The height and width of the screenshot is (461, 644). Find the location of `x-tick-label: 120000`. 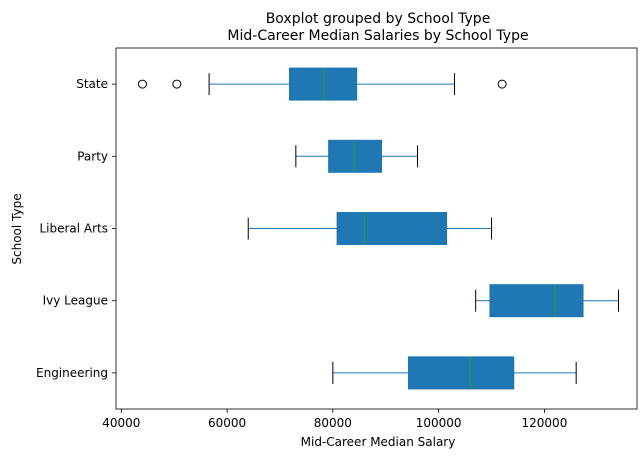

x-tick-label: 120000 is located at coordinates (545, 423).